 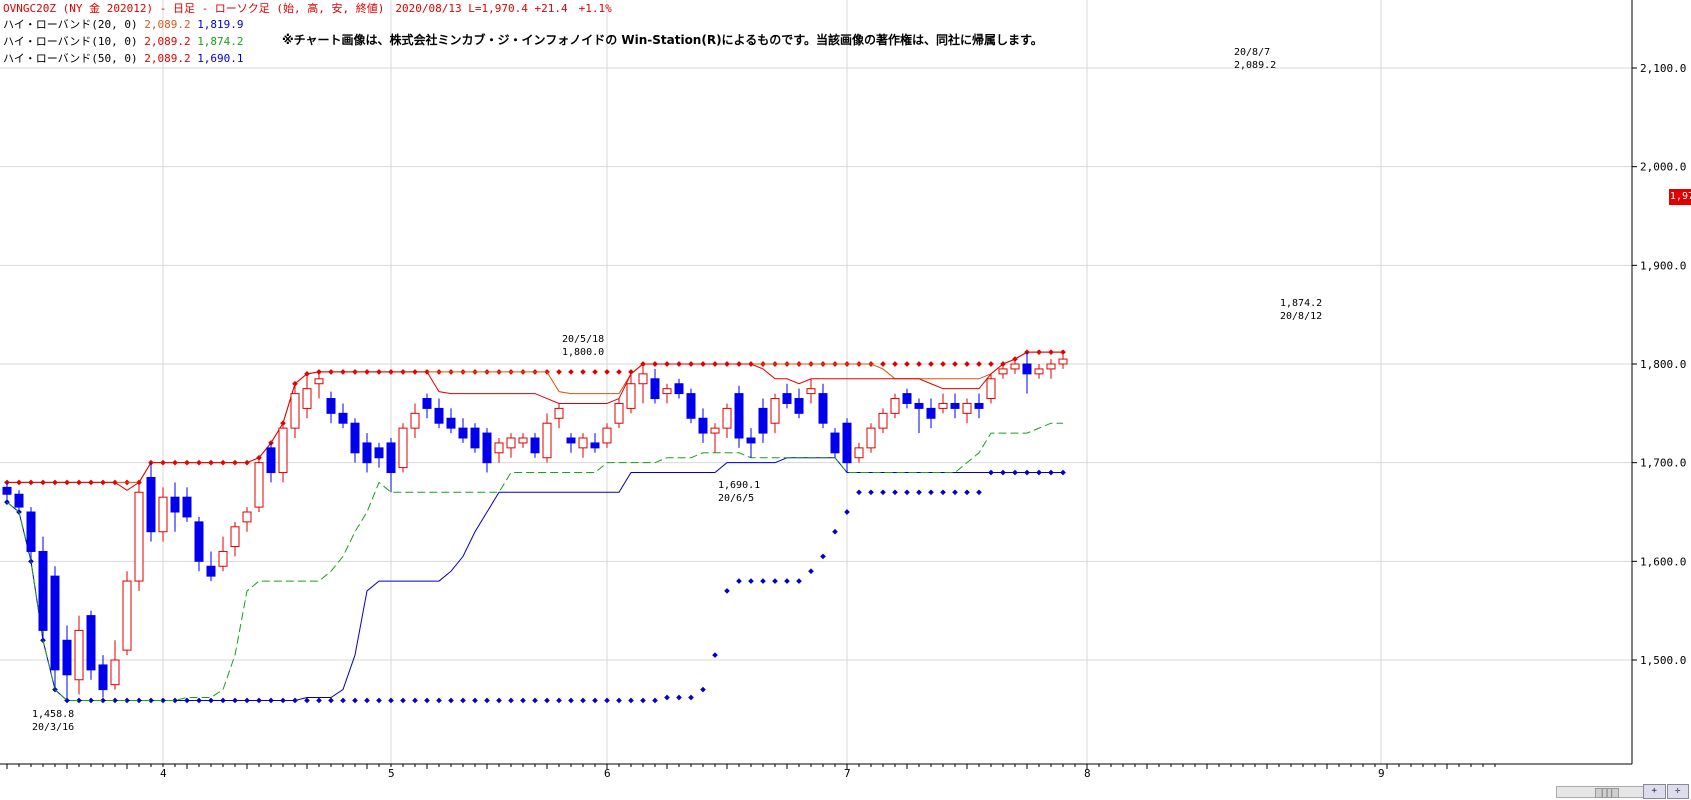 I want to click on y-tick-label: 2,100.0, so click(x=1663, y=68).